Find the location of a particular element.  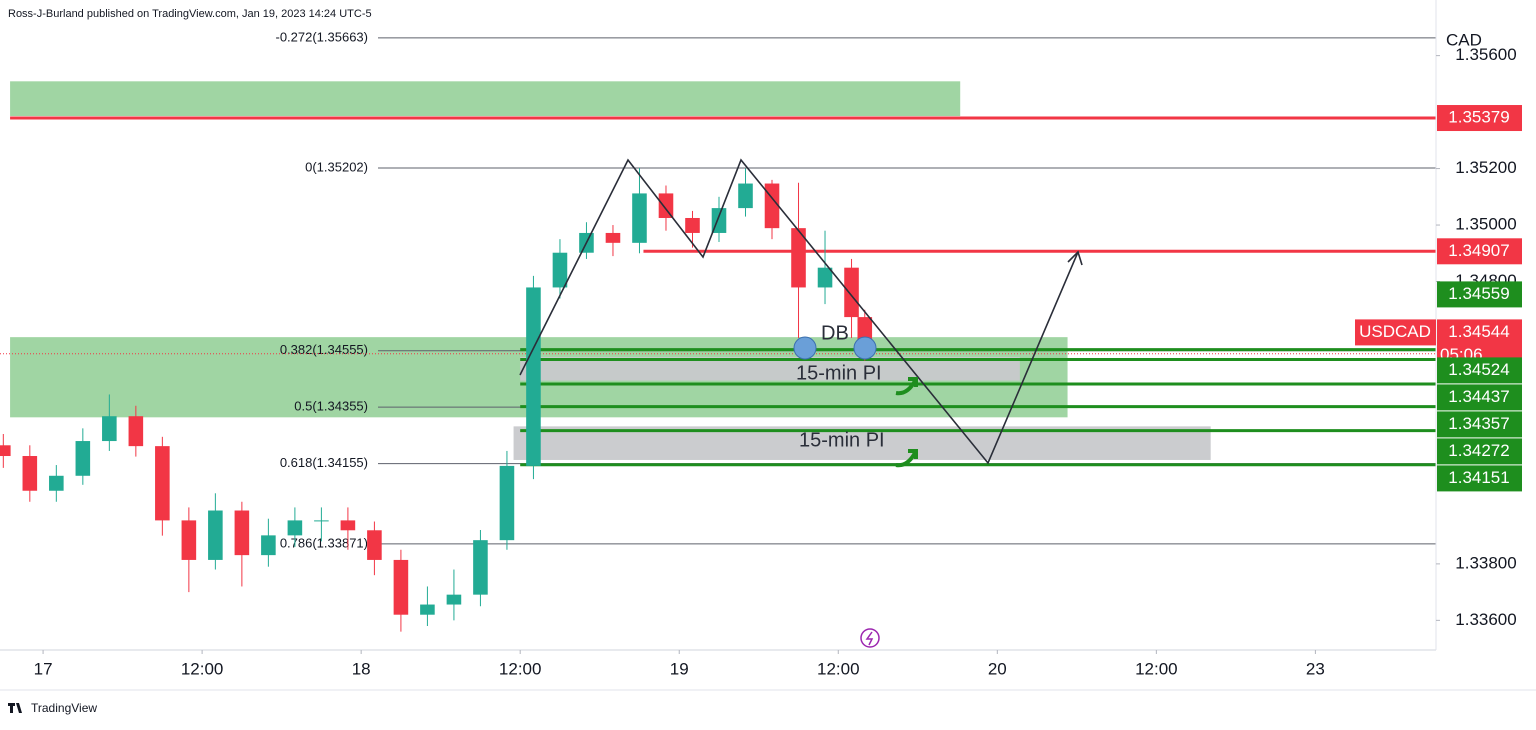

symbol-label: USDCAD is located at coordinates (1395, 331).